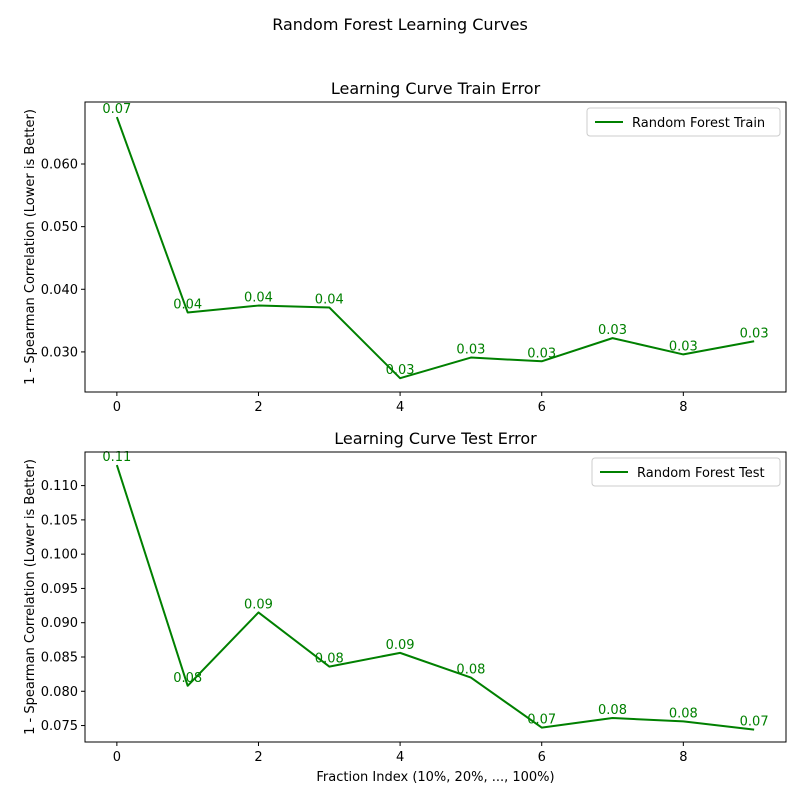 The image size is (800, 800). What do you see at coordinates (400, 24) in the screenshot?
I see `figure-suptitle: Random Forest Learning Curves` at bounding box center [400, 24].